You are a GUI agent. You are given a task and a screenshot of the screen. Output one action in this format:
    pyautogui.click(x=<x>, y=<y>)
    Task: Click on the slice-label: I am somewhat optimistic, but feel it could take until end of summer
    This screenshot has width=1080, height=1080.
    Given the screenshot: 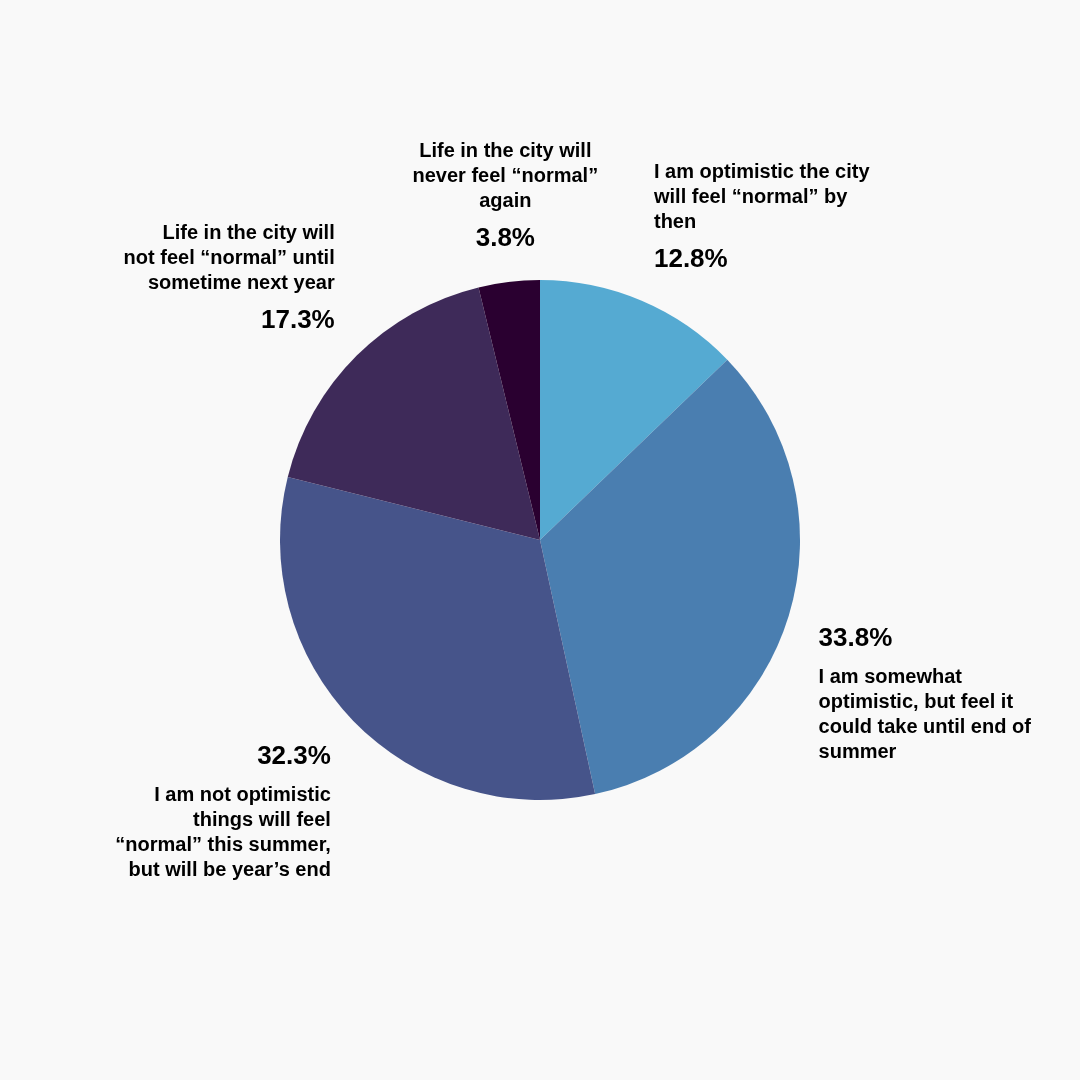 What is the action you would take?
    pyautogui.click(x=925, y=713)
    